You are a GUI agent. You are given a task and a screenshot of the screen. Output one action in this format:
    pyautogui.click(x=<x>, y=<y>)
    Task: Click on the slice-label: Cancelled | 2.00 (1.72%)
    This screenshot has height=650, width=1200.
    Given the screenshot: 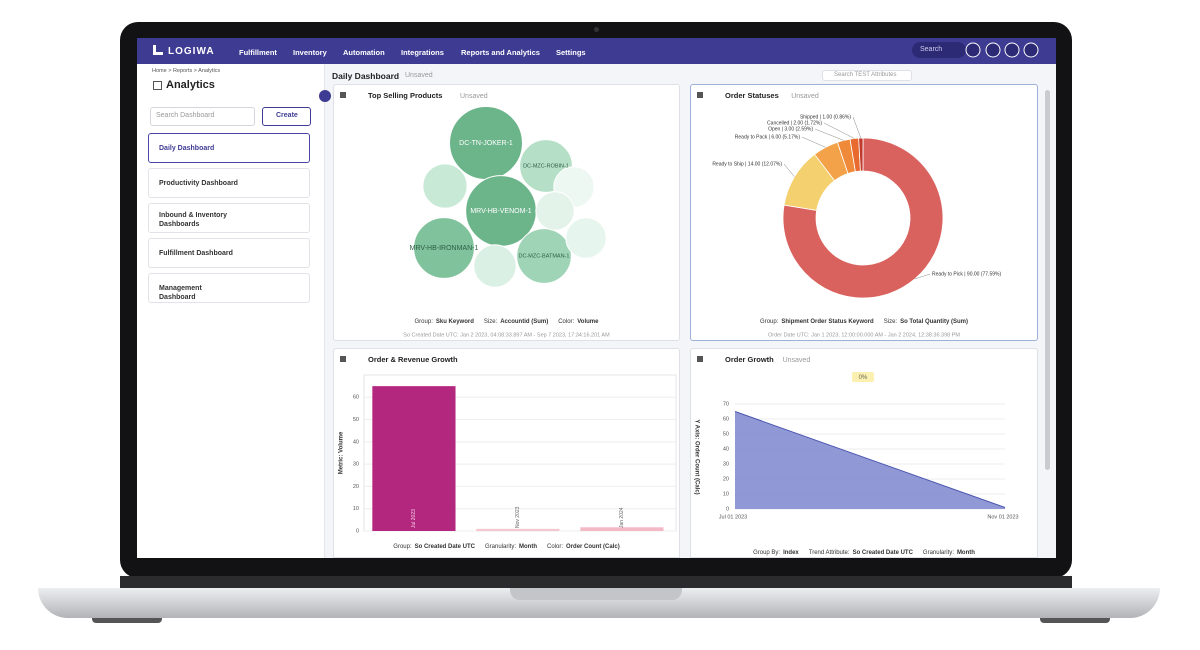 What is the action you would take?
    pyautogui.click(x=794, y=123)
    